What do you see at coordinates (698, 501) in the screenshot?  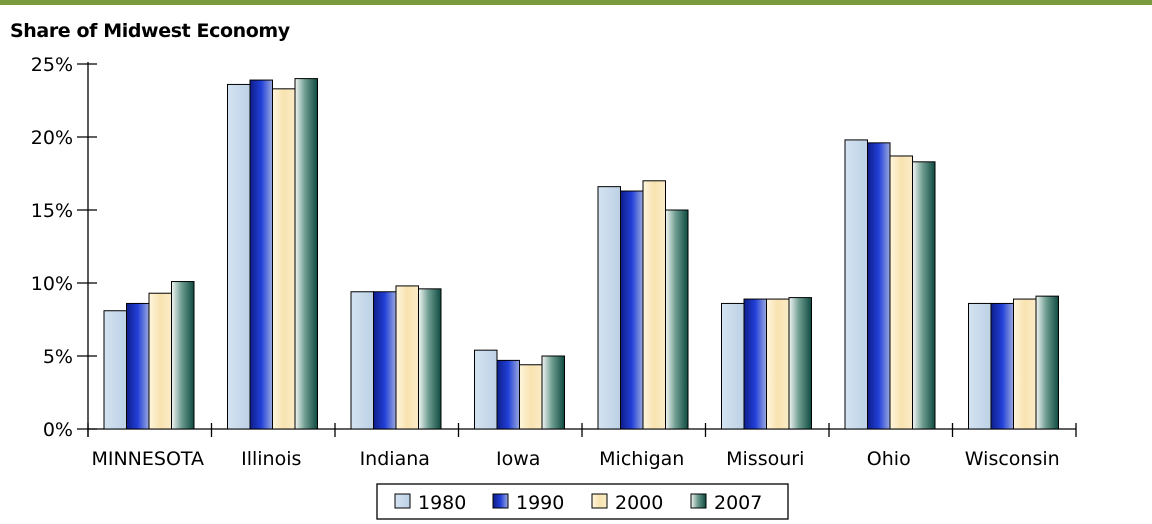 I see `legend-swatch-2007` at bounding box center [698, 501].